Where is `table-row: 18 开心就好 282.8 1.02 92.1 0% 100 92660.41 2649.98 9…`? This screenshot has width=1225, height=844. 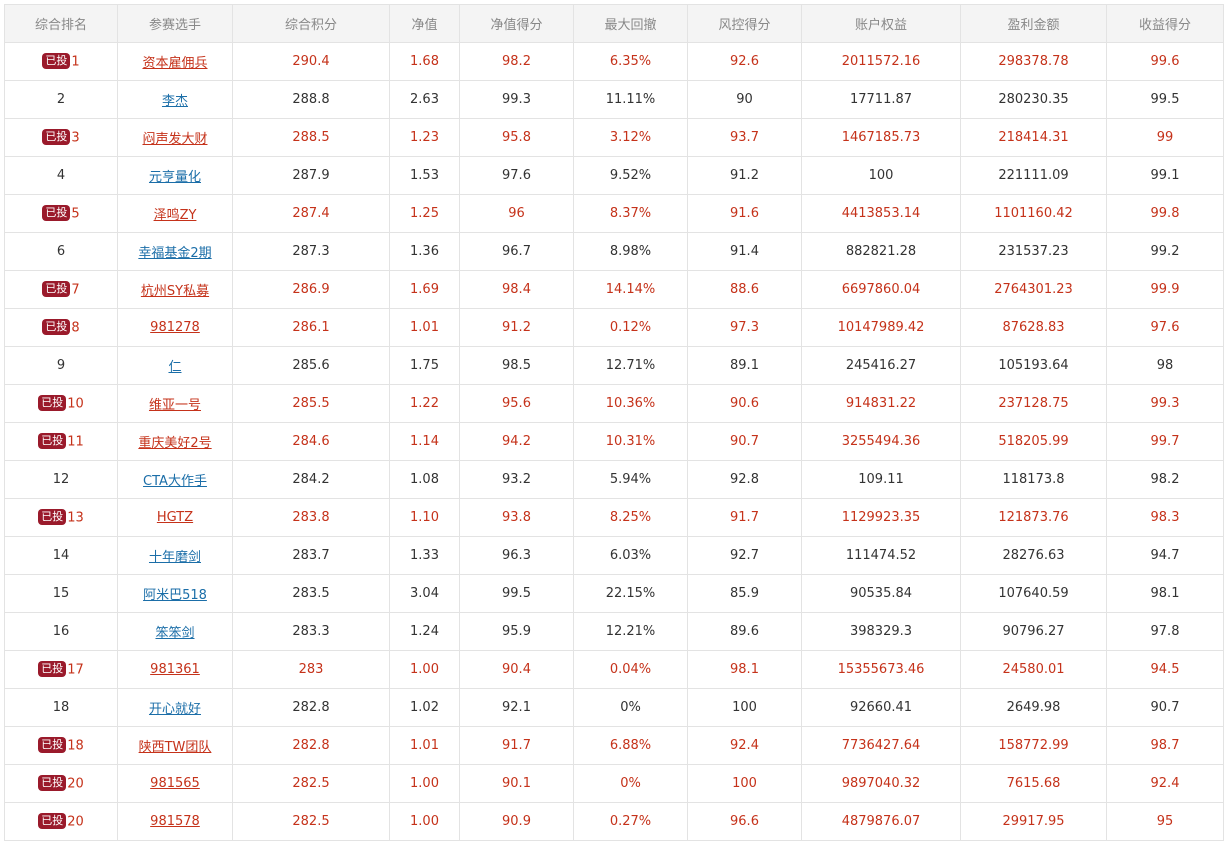 table-row: 18 开心就好 282.8 1.02 92.1 0% 100 92660.41 2649.98 9… is located at coordinates (614, 707).